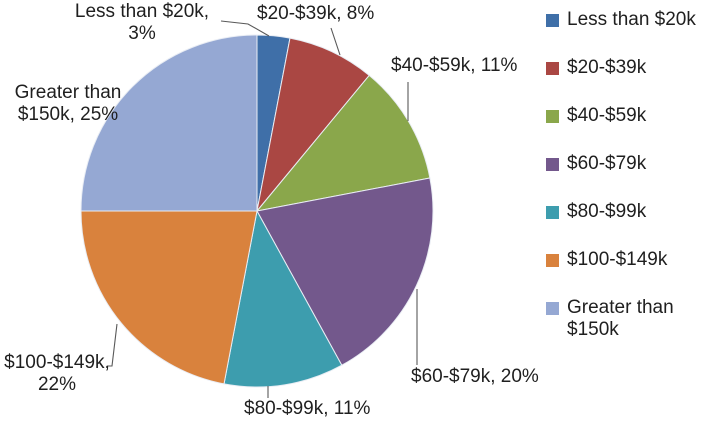  Describe the element at coordinates (57, 362) in the screenshot. I see `data-label-line: $100-$149k,` at that location.